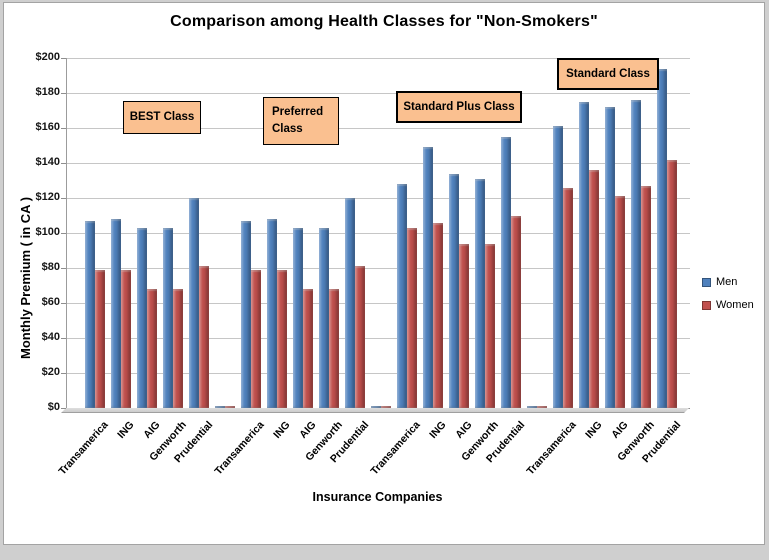 This screenshot has width=769, height=560. Describe the element at coordinates (50, 267) in the screenshot. I see `y-tick-label: $80` at that location.